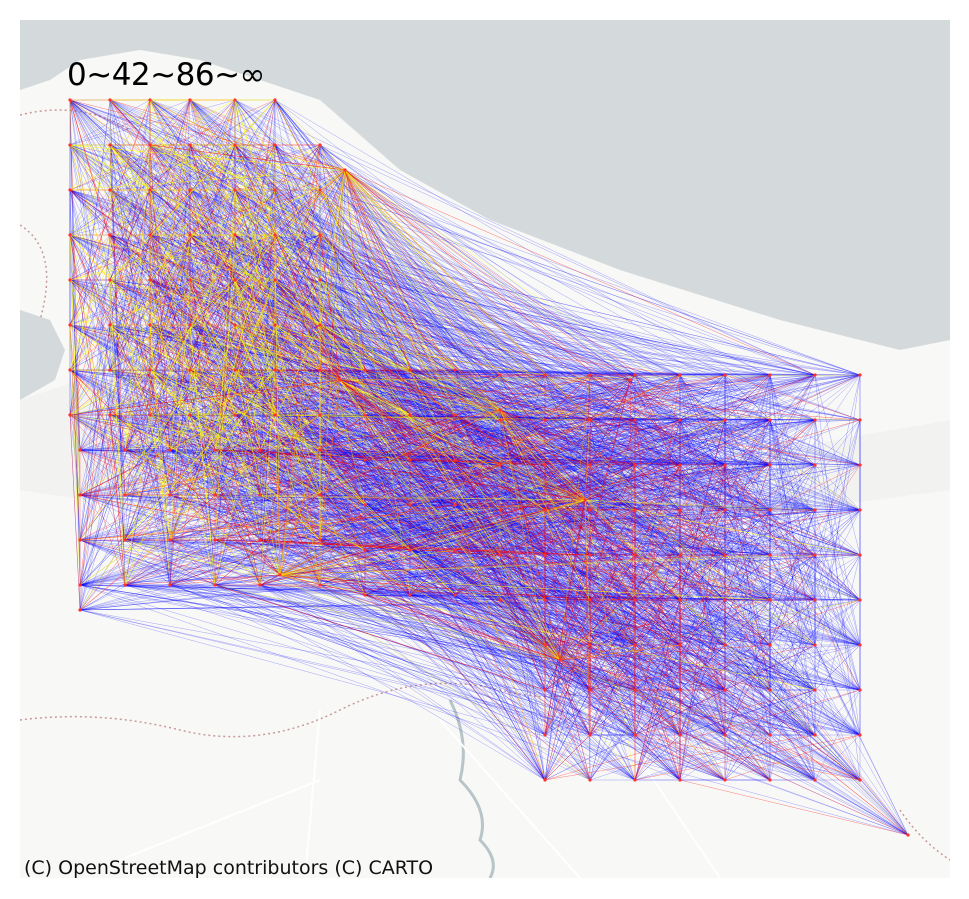 The height and width of the screenshot is (899, 969). I want to click on border-line-north, so click(75, 215).